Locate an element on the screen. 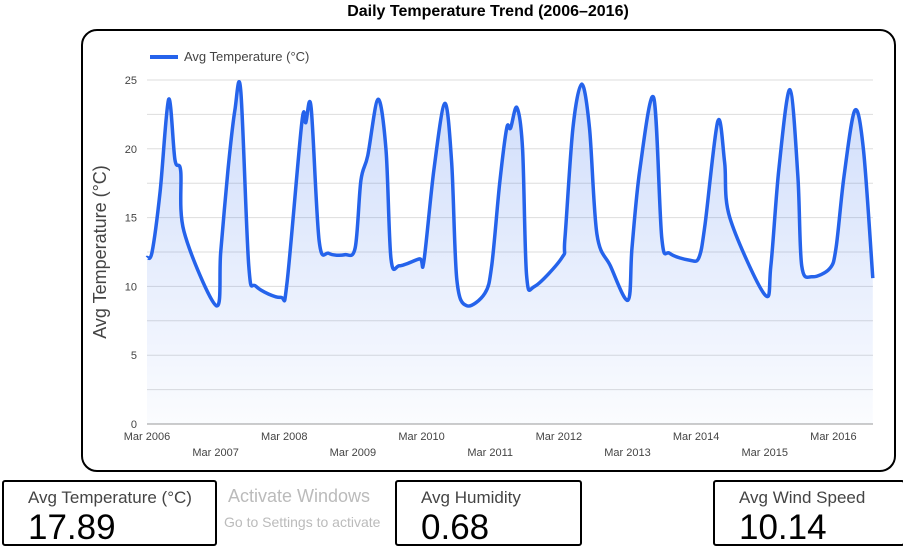  card-value: 0.68 is located at coordinates (455, 527).